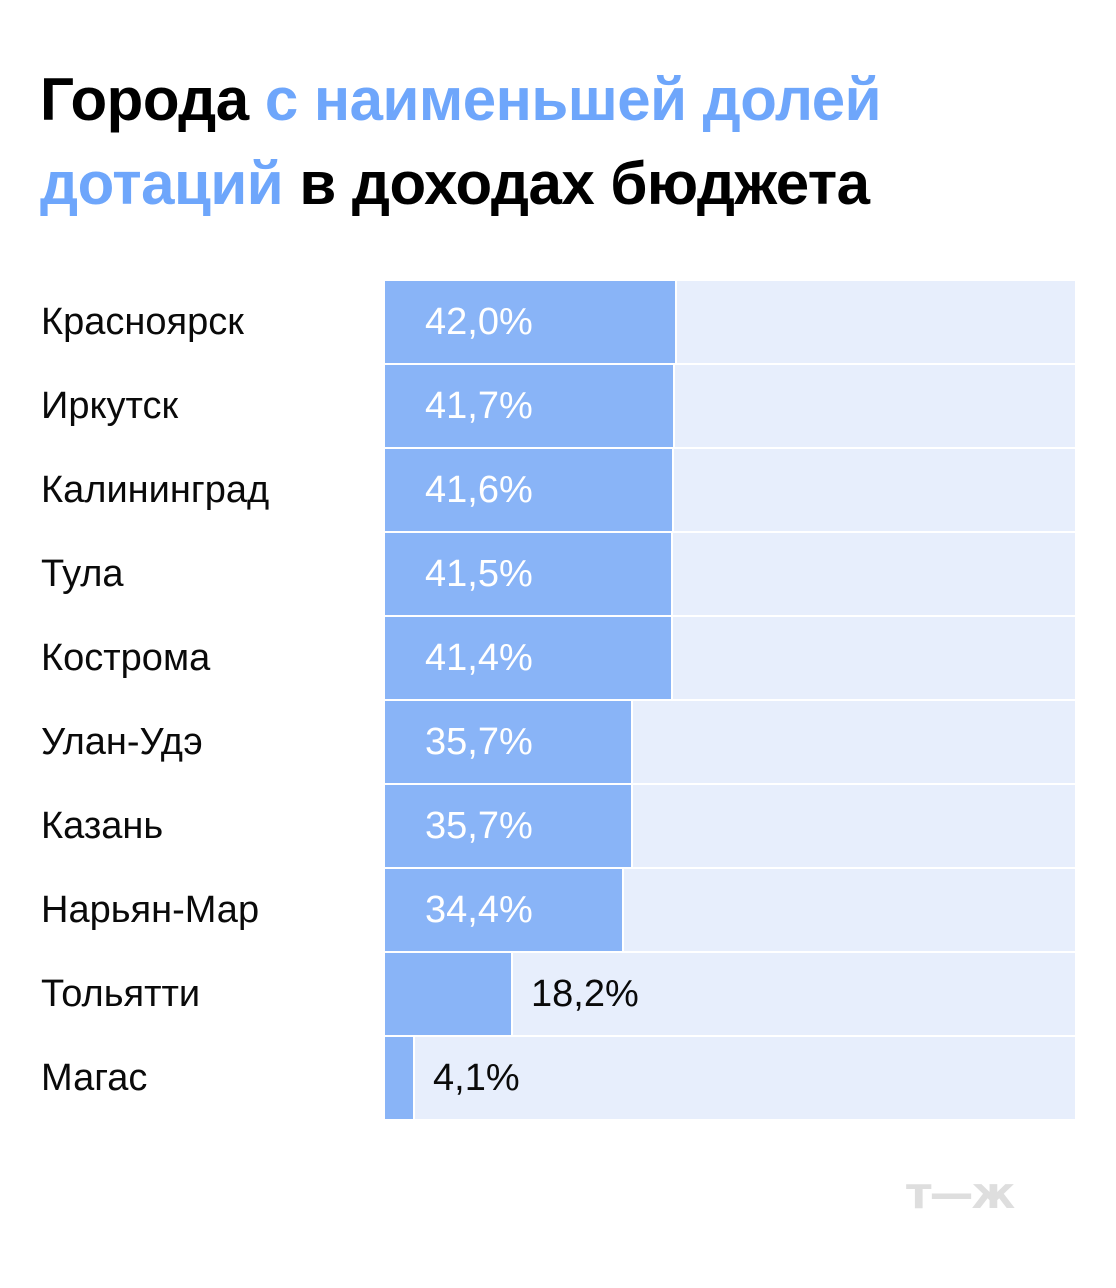 The image size is (1116, 1288). Describe the element at coordinates (479, 658) in the screenshot. I see `value-label: 41,4%` at that location.